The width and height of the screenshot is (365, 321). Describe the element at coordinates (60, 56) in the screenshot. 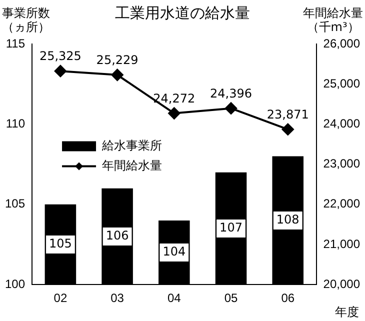

I see `data-label: 25,325` at that location.